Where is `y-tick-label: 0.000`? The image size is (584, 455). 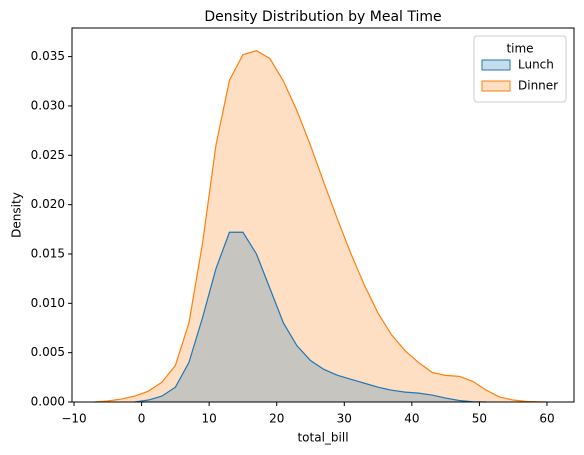 y-tick-label: 0.000 is located at coordinates (48, 402).